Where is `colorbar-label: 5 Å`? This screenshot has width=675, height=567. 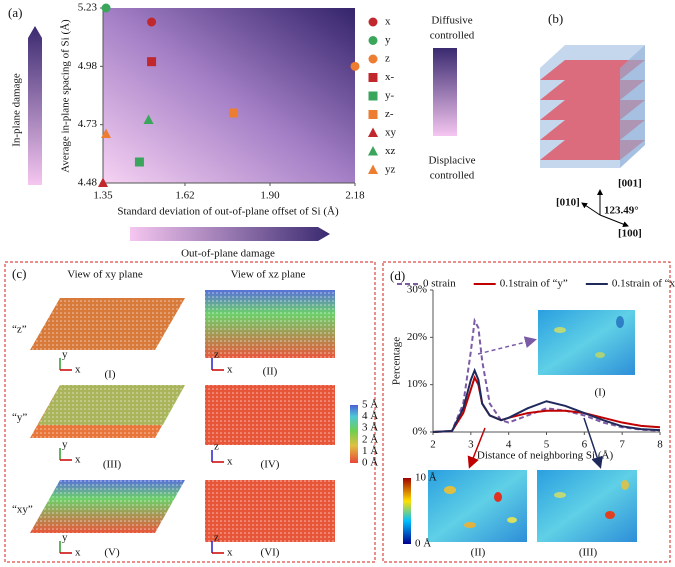
colorbar-label: 5 Å is located at coordinates (370, 405).